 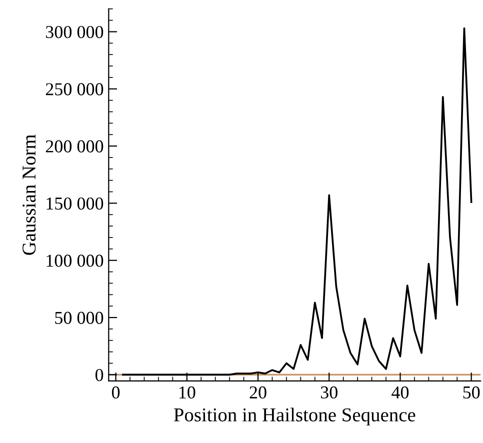 What do you see at coordinates (295, 417) in the screenshot?
I see `x-axis-title: Position in Hailstone Sequence` at bounding box center [295, 417].